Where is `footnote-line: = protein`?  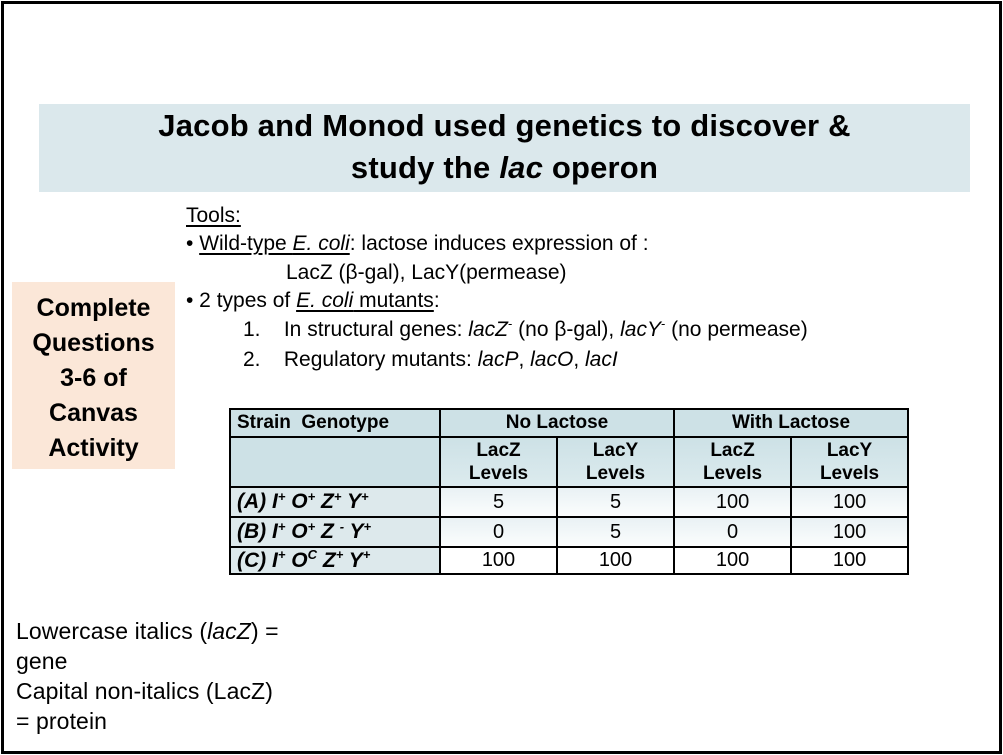
footnote-line: = protein is located at coordinates (62, 721).